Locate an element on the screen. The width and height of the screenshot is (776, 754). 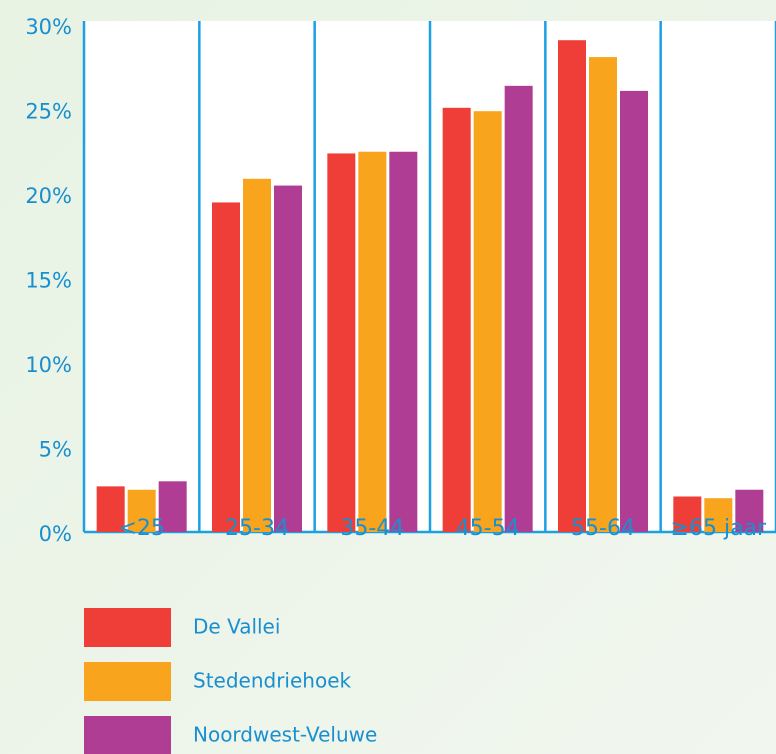
legend-label: Noordwest-Veluwe is located at coordinates (285, 735).